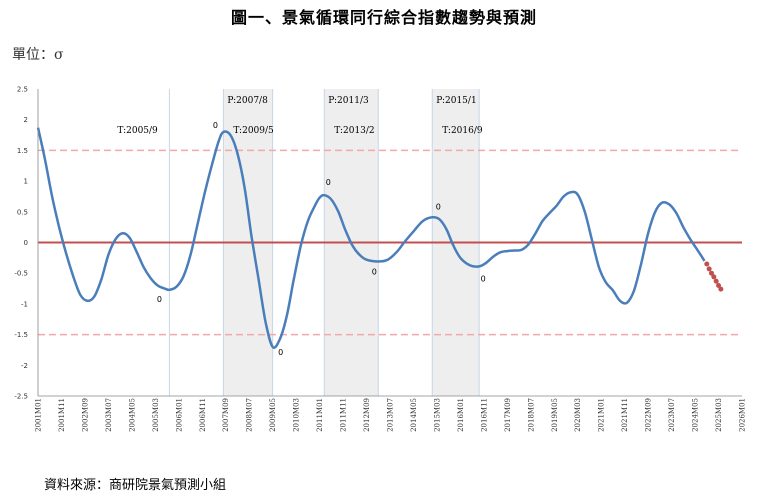 This screenshot has height=497, width=768. What do you see at coordinates (22, 90) in the screenshot?
I see `y-tick-label: 2.5` at bounding box center [22, 90].